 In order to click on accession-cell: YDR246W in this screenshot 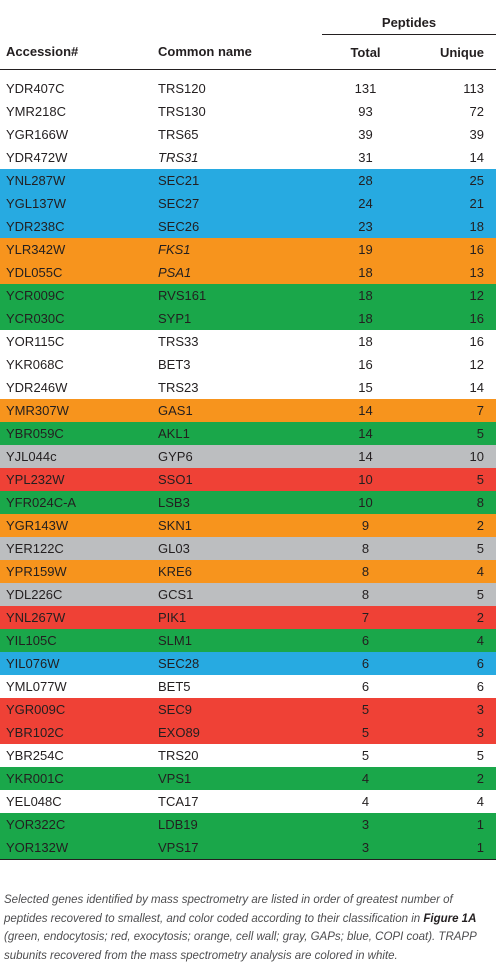, I will do `click(77, 387)`.